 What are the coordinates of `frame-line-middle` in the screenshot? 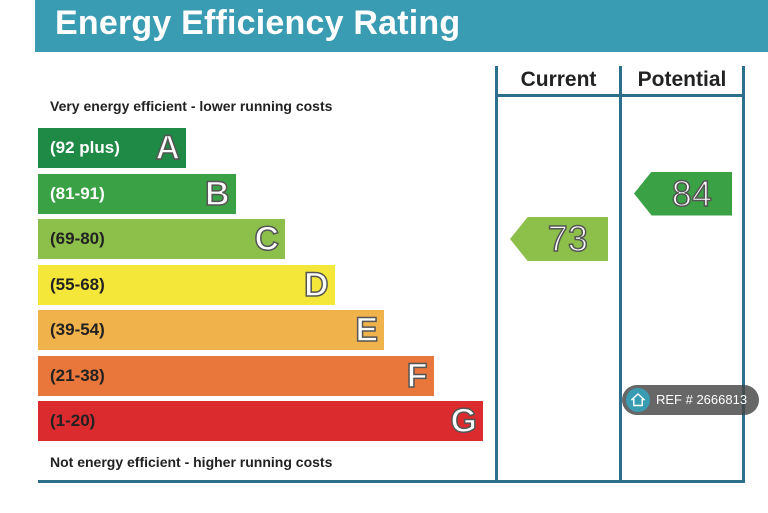 It's located at (620, 274).